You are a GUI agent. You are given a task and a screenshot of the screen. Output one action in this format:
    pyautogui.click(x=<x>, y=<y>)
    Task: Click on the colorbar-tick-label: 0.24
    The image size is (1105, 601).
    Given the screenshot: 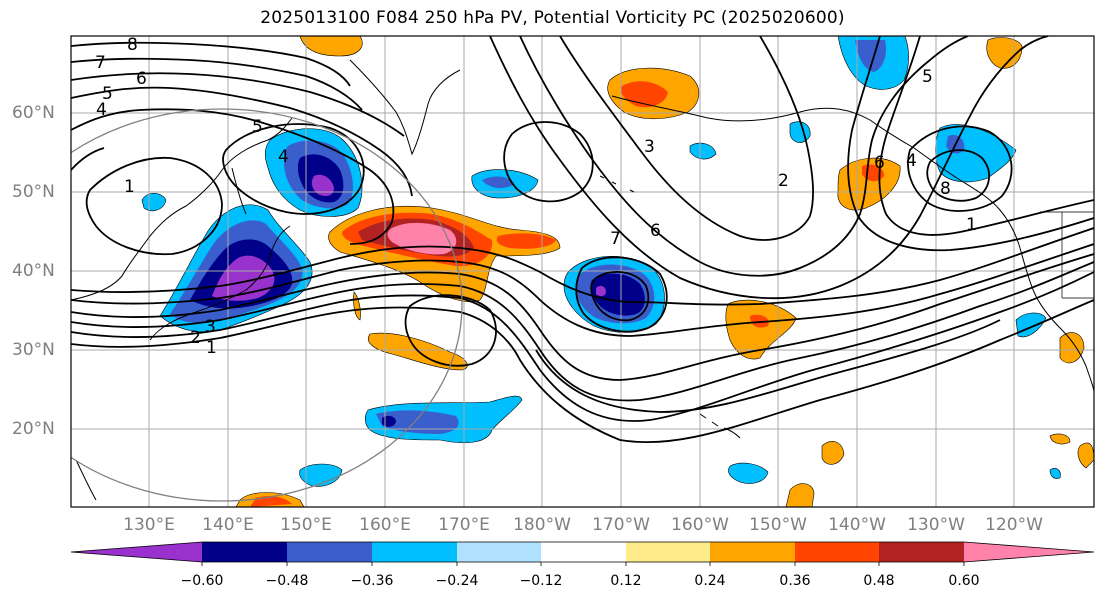 What is the action you would take?
    pyautogui.click(x=710, y=581)
    